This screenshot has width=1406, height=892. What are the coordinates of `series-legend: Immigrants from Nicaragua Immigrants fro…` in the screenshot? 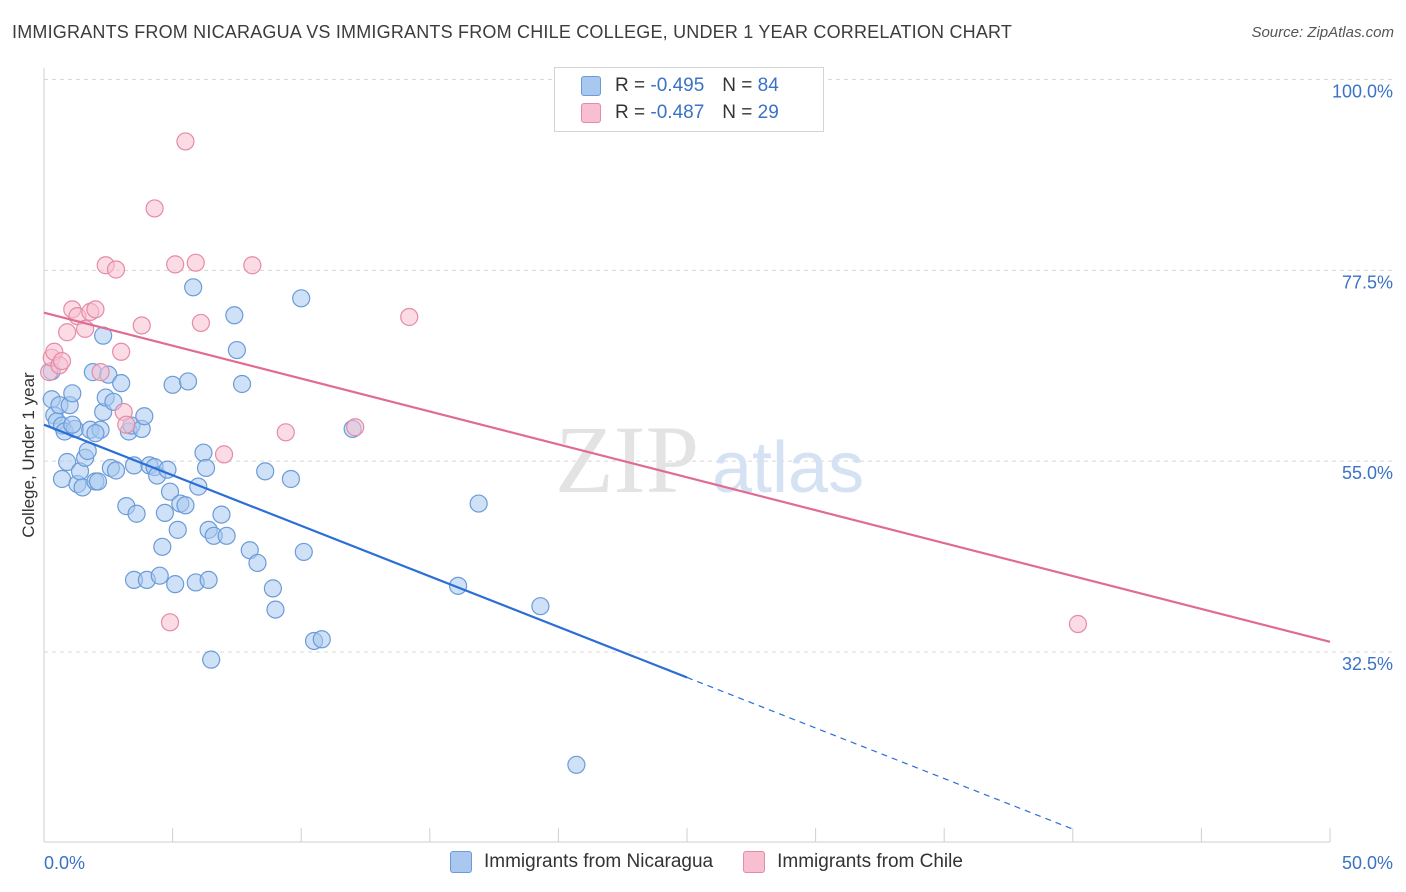 It's located at (721, 862).